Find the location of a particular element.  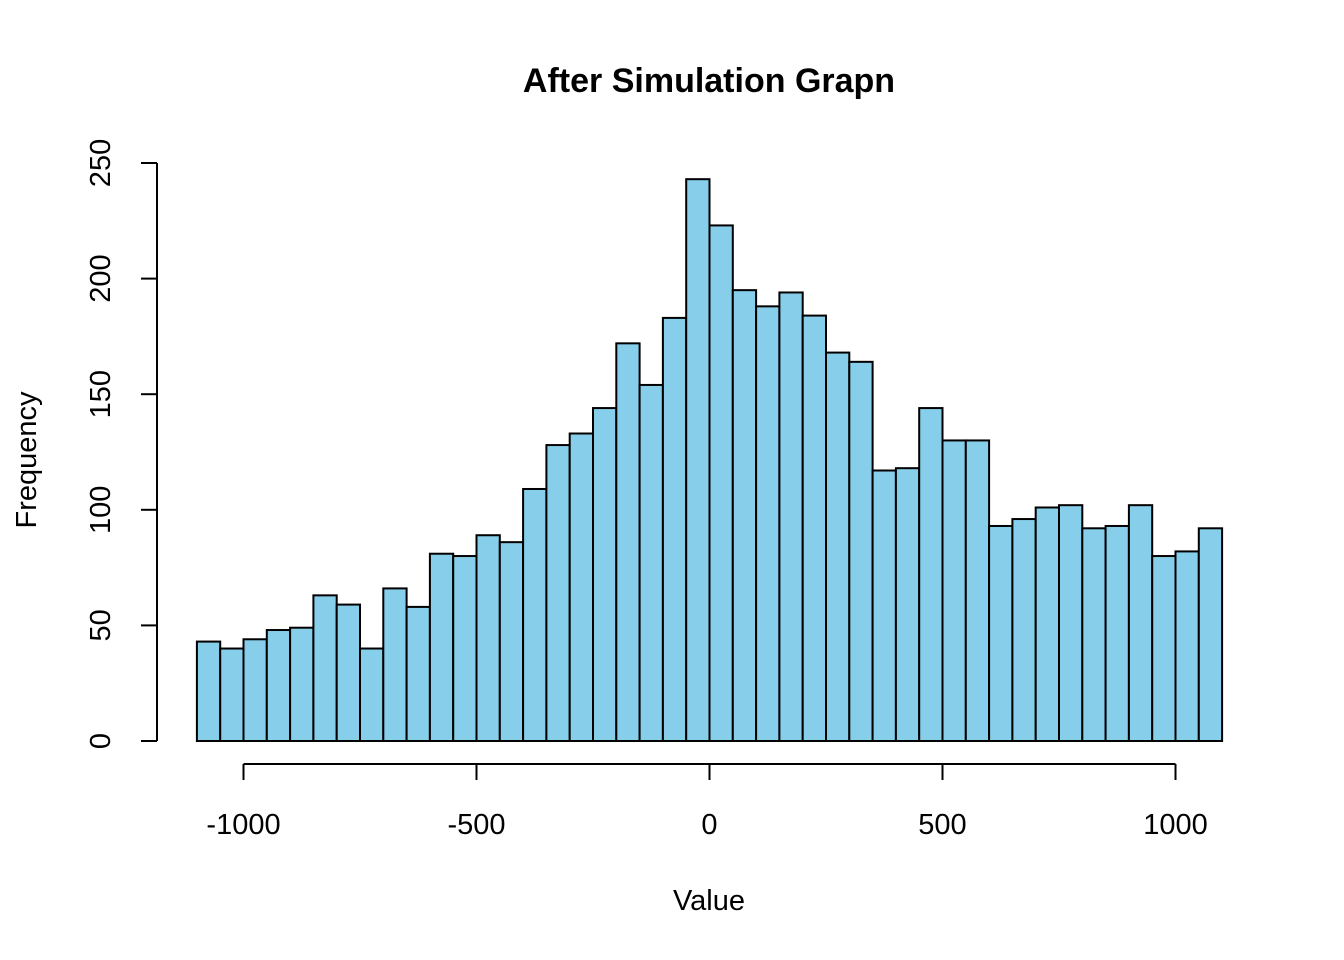

x-tick-label: -500 is located at coordinates (476, 825).